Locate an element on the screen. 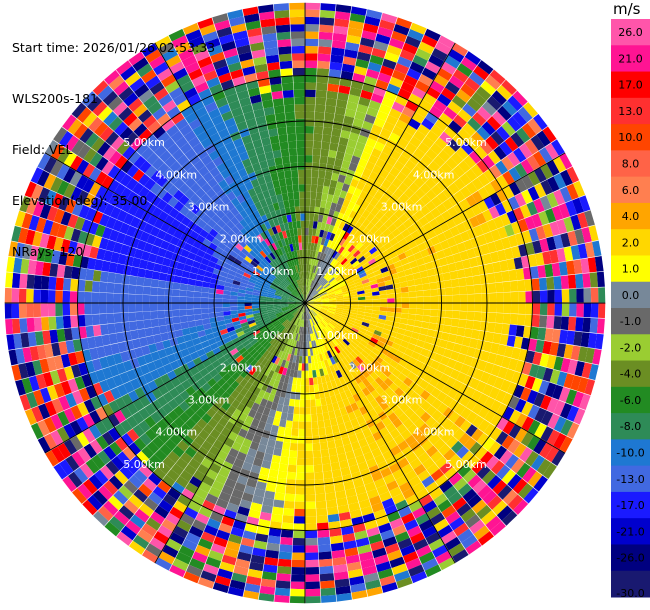  colorbar-tick-label: 8.0 is located at coordinates (631, 164).